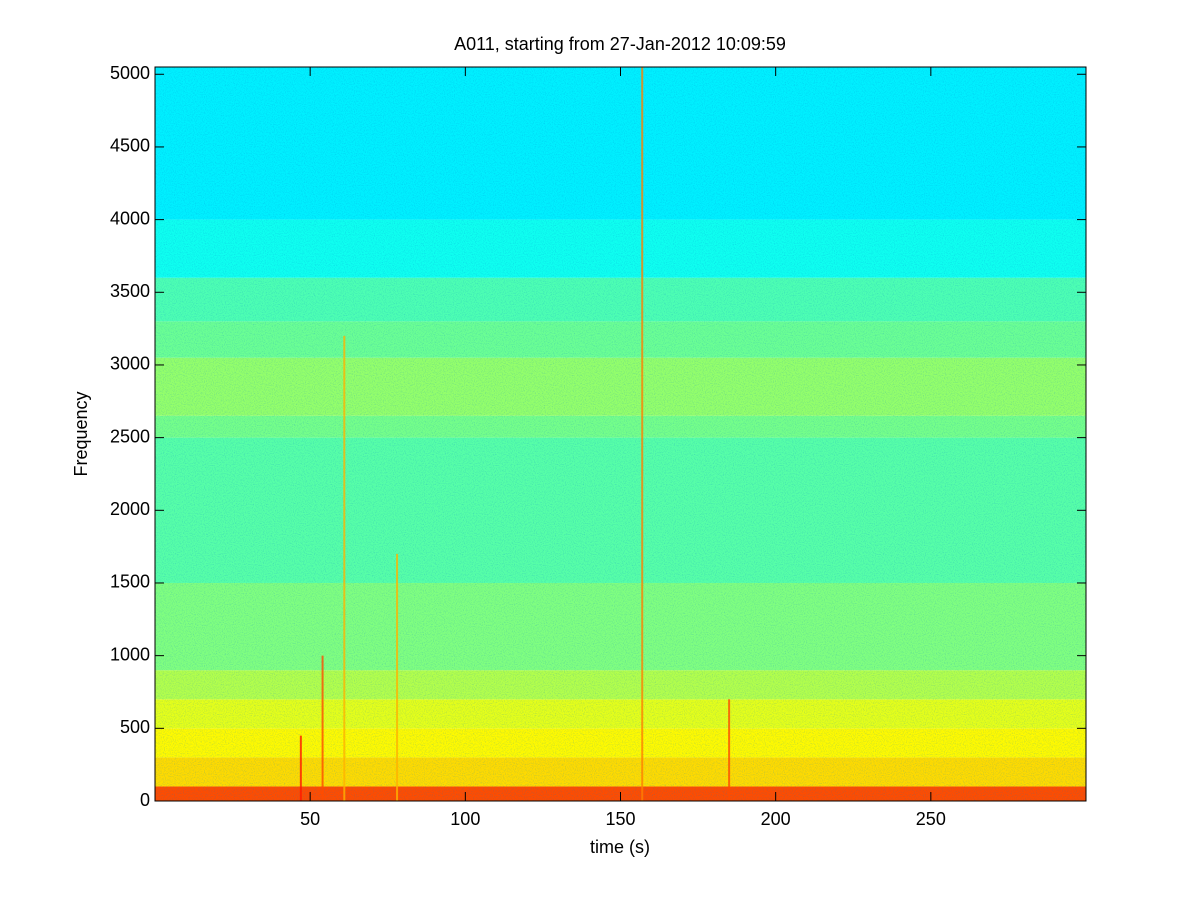 This screenshot has height=900, width=1200. I want to click on x-tick-label: 200, so click(776, 819).